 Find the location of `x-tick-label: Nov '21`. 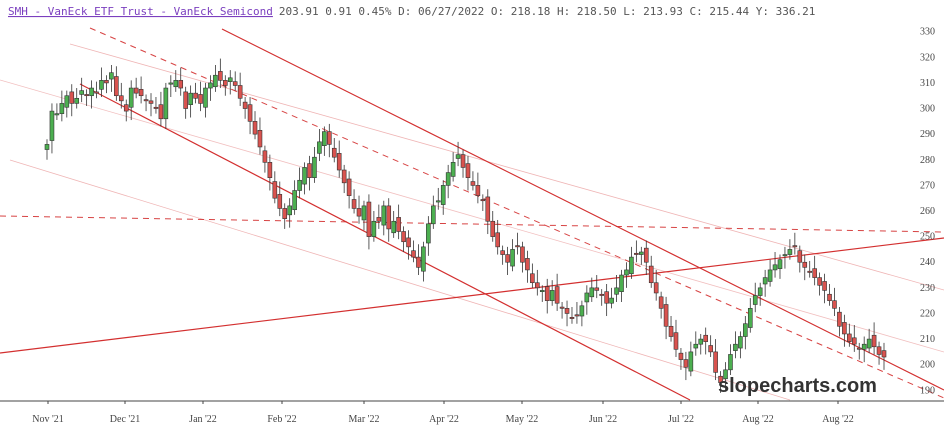

x-tick-label: Nov '21 is located at coordinates (48, 419).